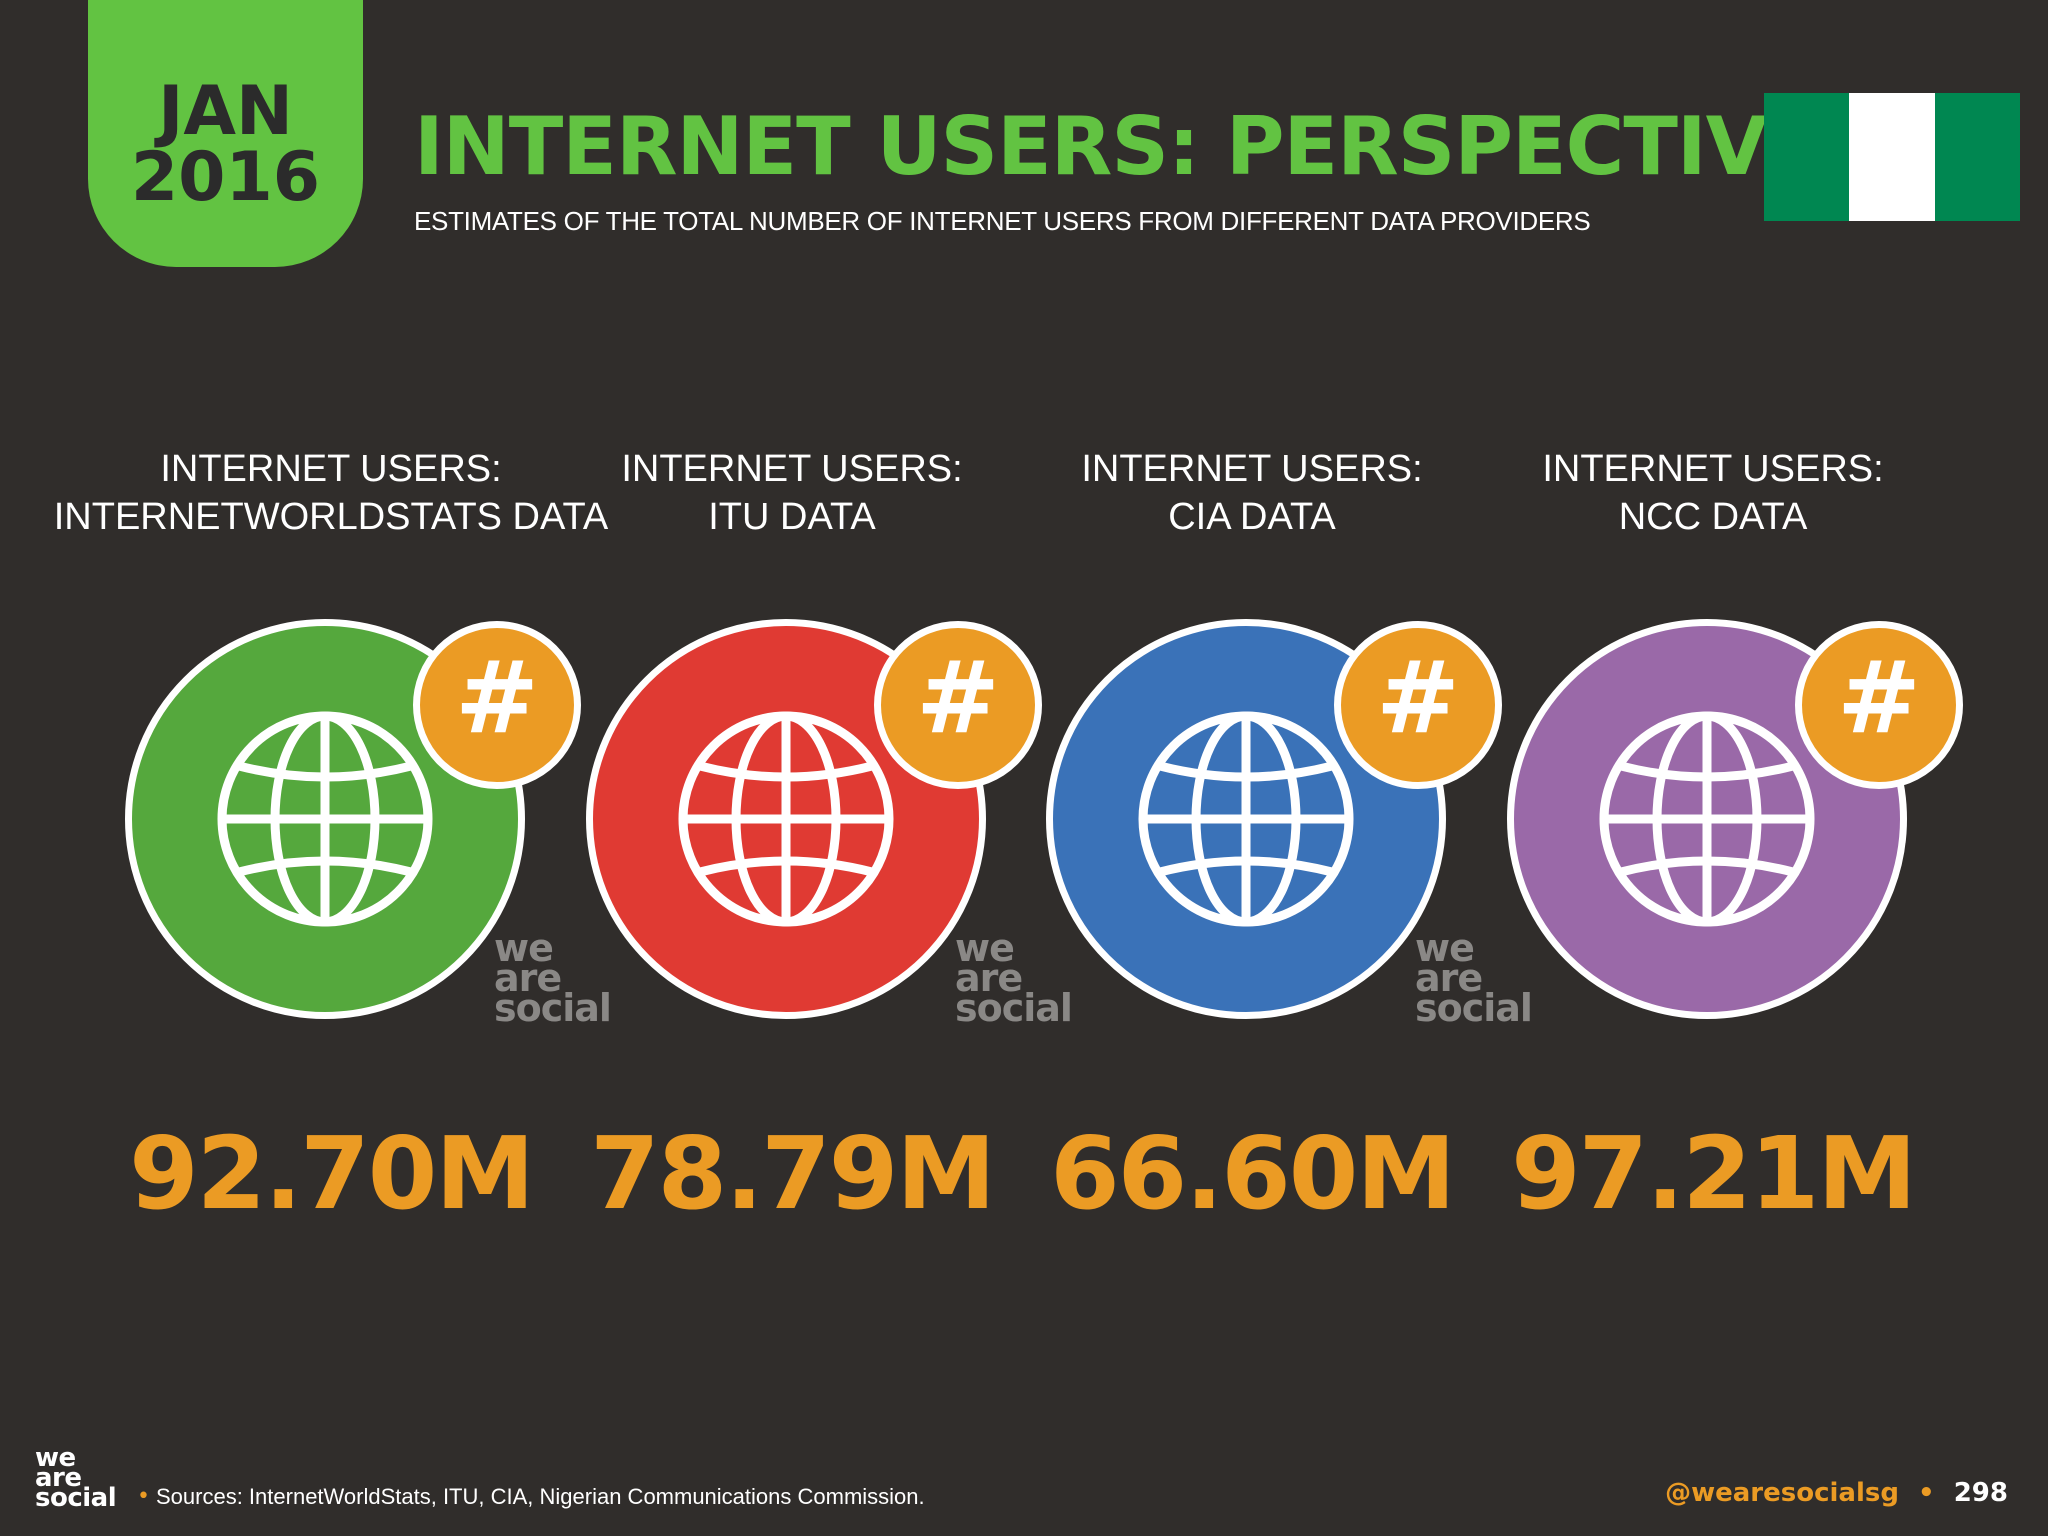 The height and width of the screenshot is (1536, 2048). What do you see at coordinates (1782, 1493) in the screenshot?
I see `social-handle: @wearesocialsg` at bounding box center [1782, 1493].